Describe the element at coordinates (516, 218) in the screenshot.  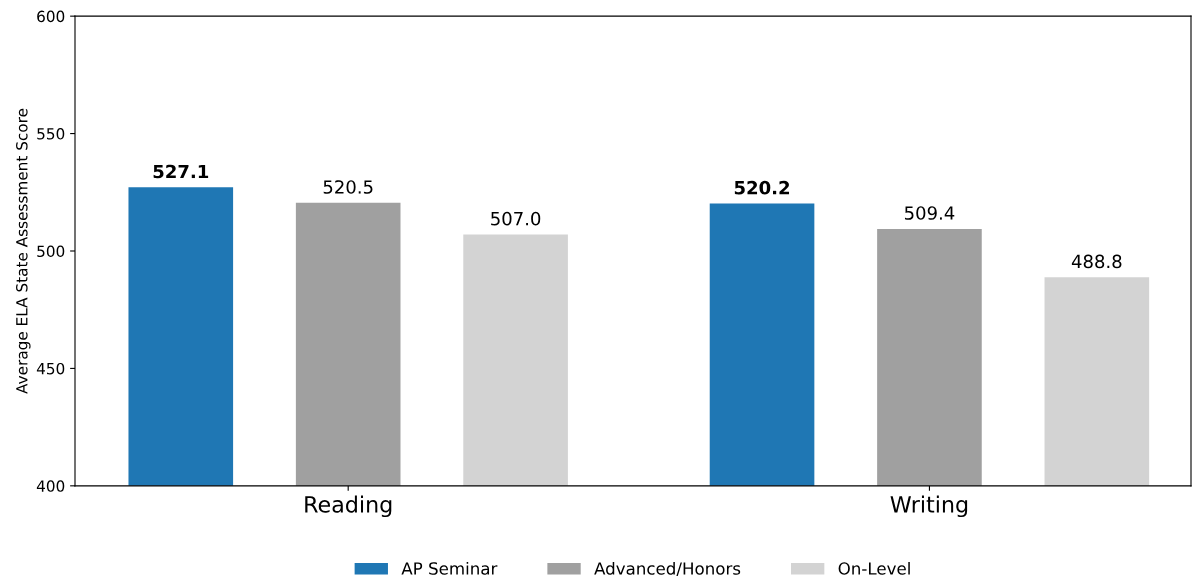
I see `data-label: 507.0` at that location.